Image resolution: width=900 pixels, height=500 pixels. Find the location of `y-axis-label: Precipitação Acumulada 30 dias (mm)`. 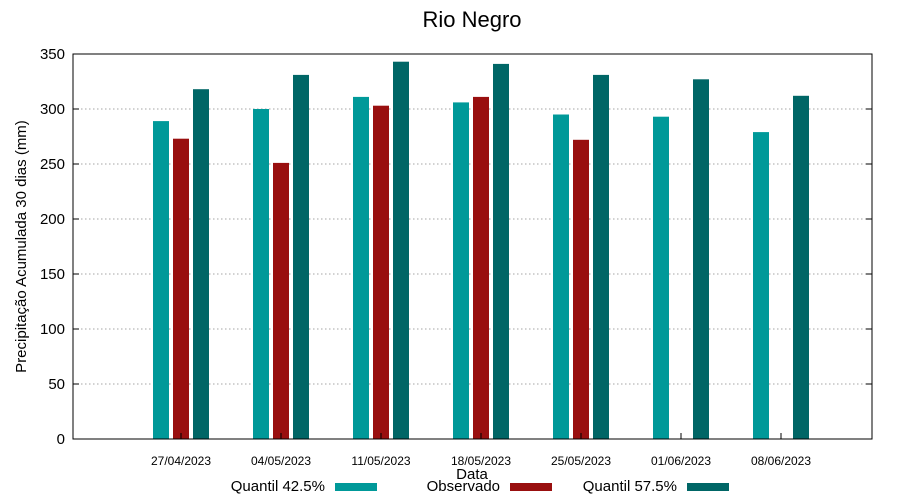

y-axis-label: Precipitação Acumulada 30 dias (mm) is located at coordinates (21, 246).